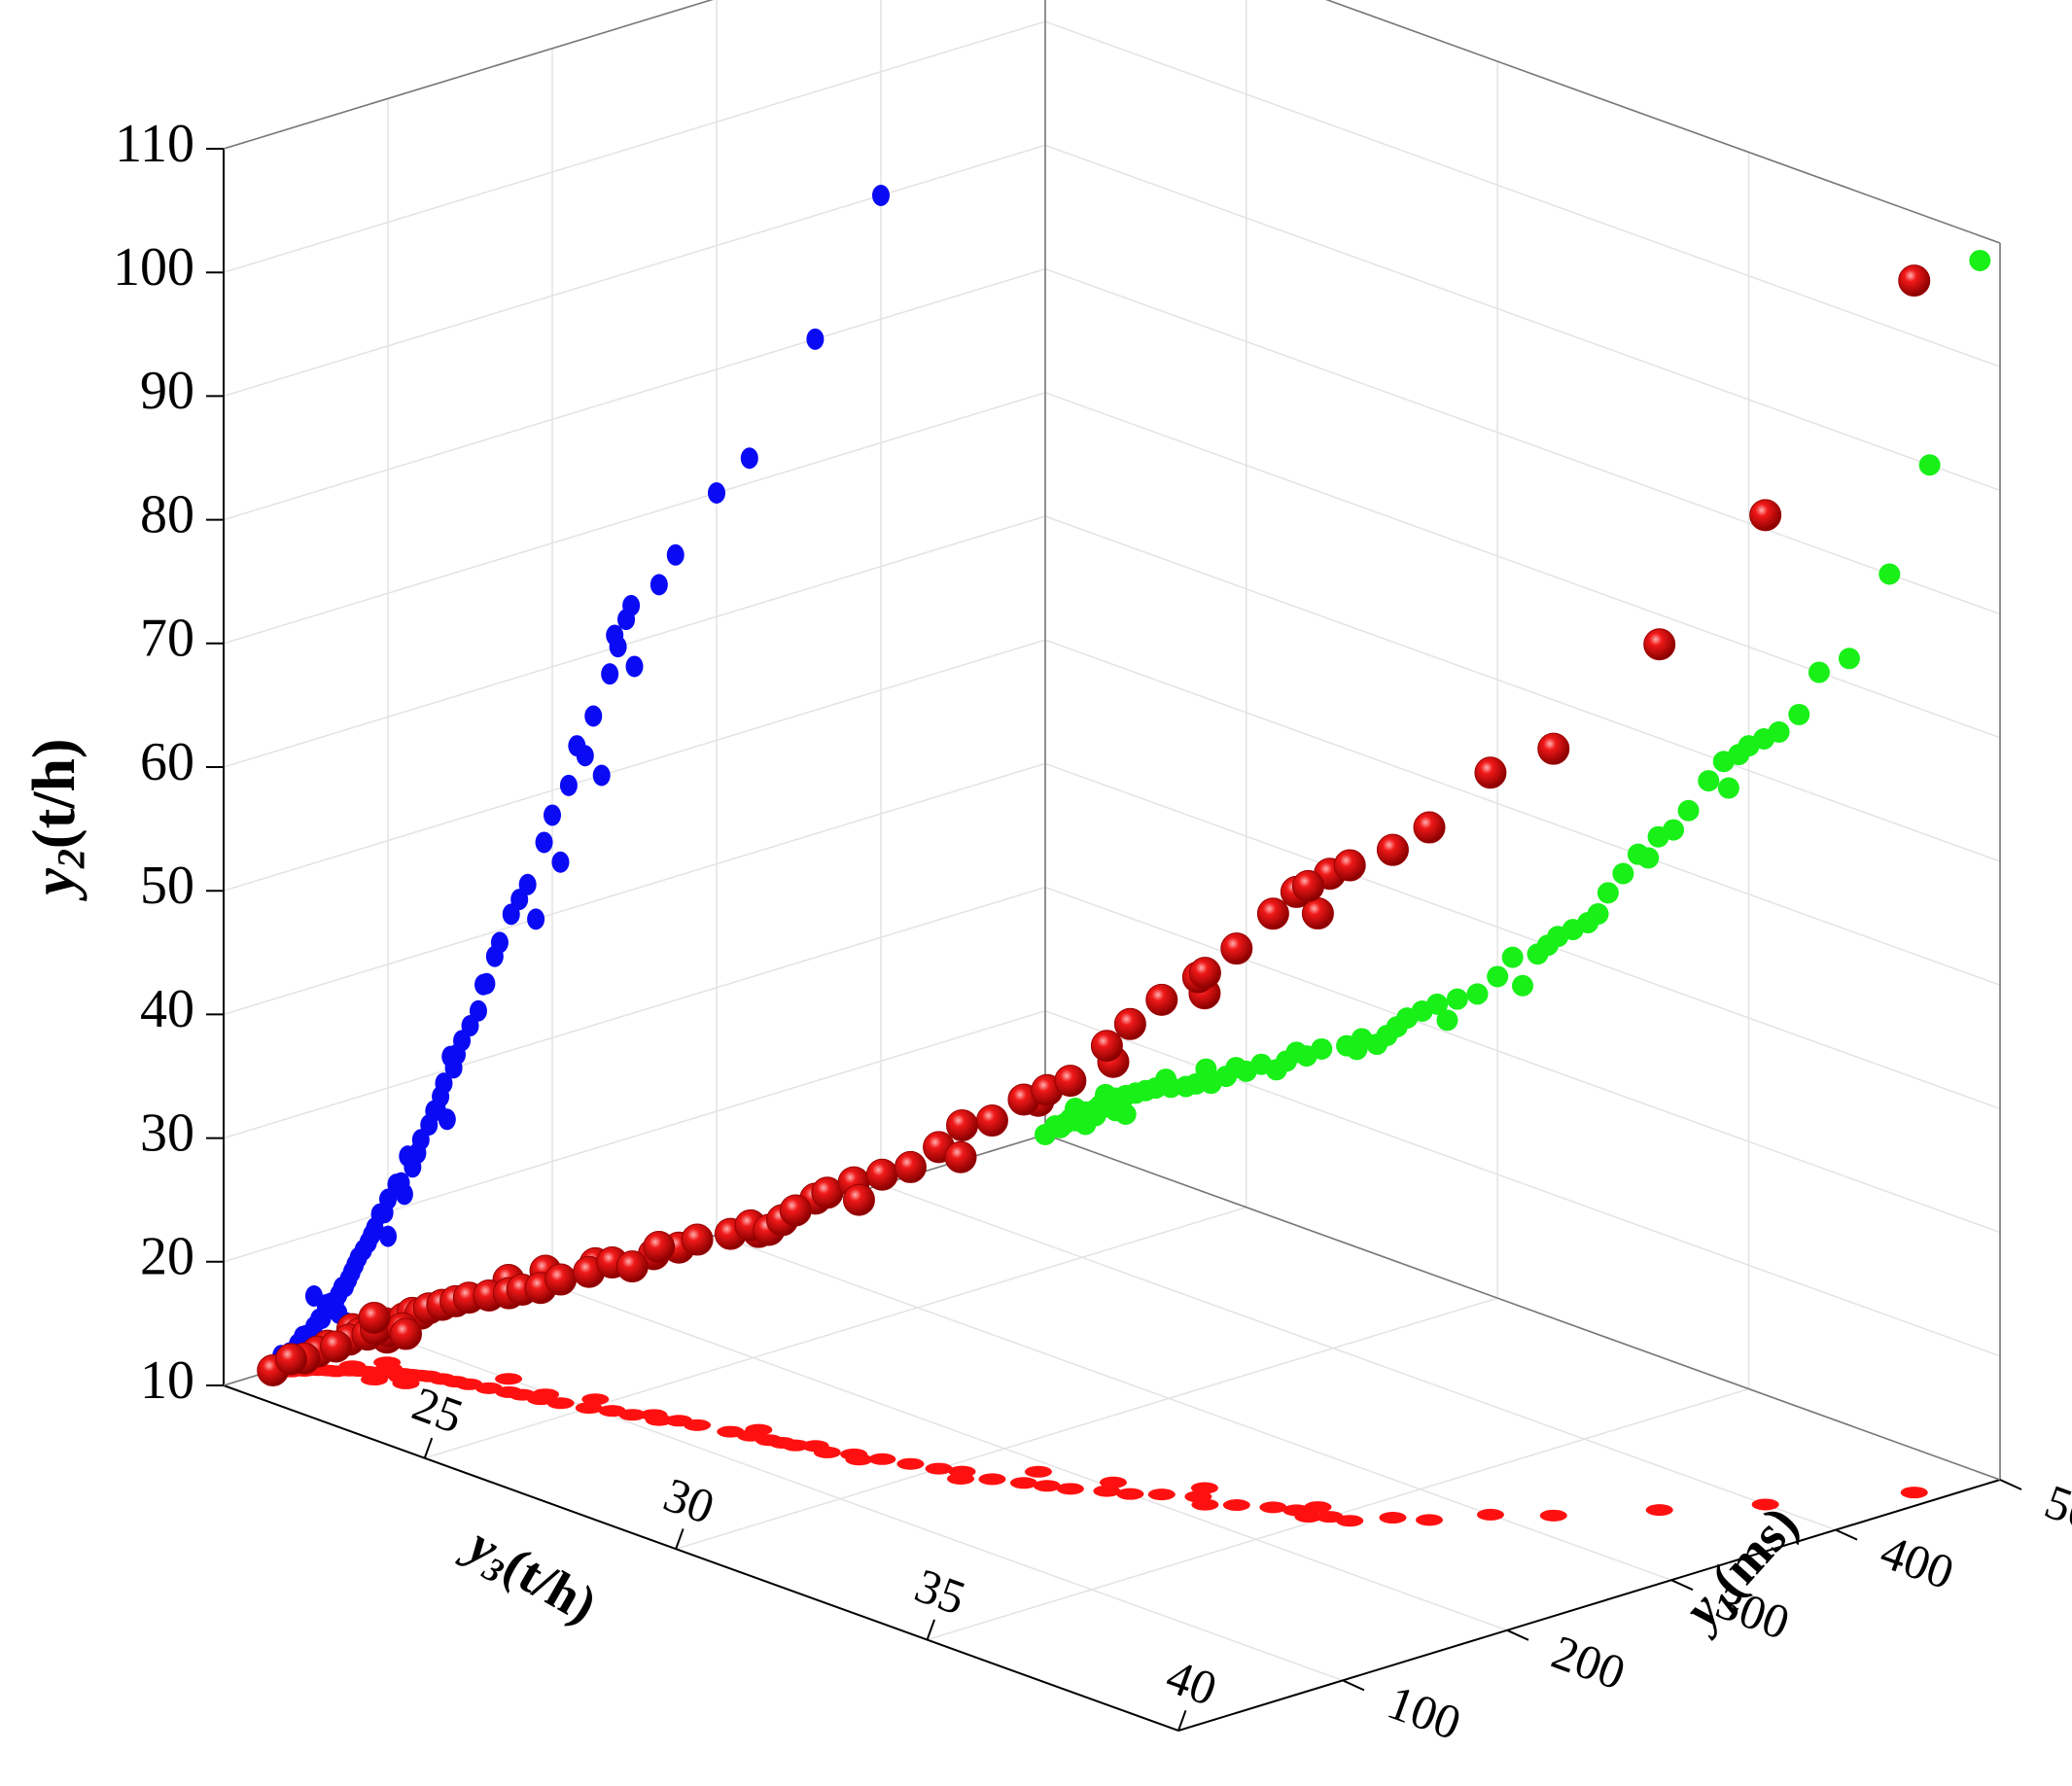  I want to click on z-tick-label: 50, so click(167, 886).